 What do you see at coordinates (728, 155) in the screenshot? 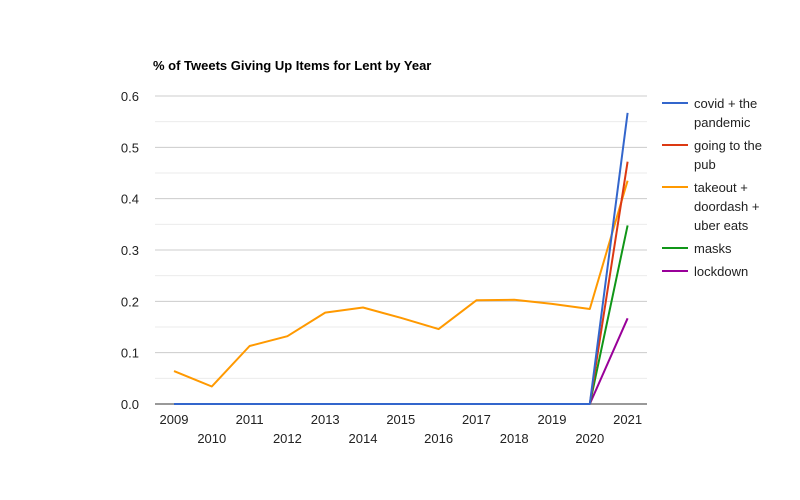
I see `legend-label: going to the pub` at bounding box center [728, 155].